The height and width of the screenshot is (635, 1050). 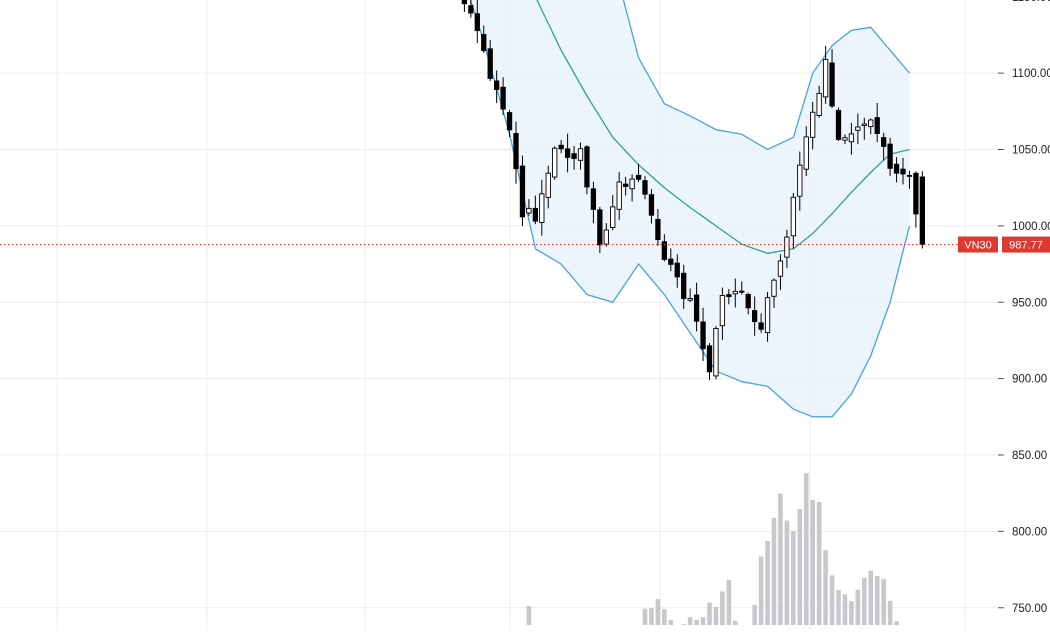 I want to click on volume-bars, so click(x=712, y=549).